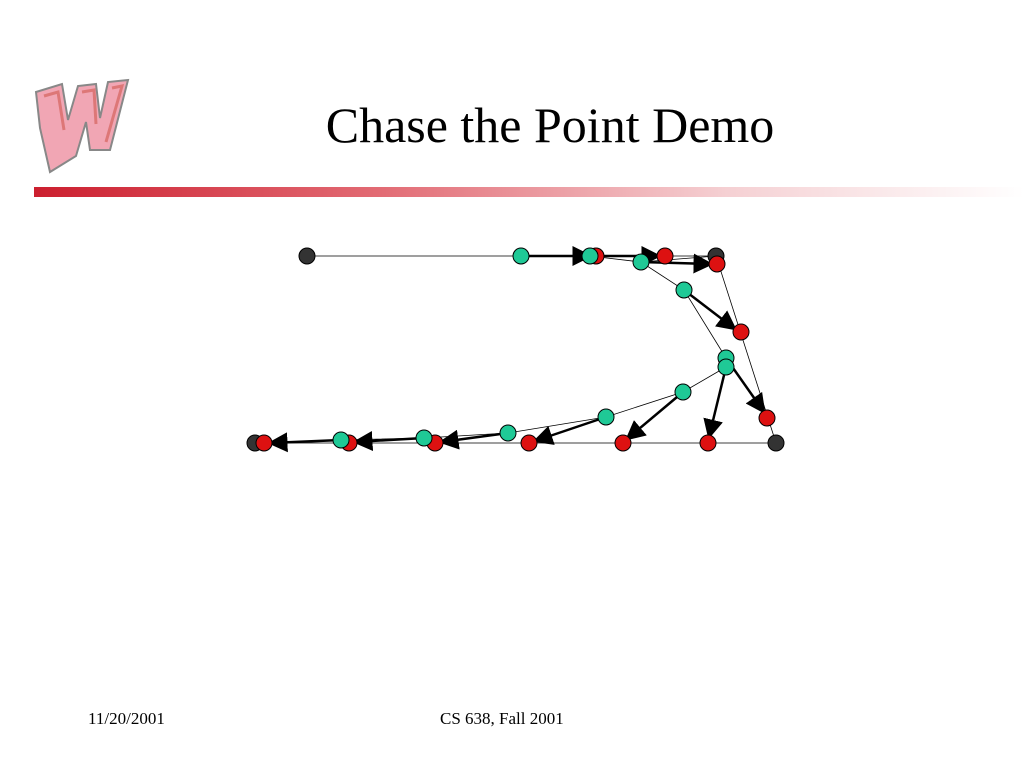  What do you see at coordinates (502, 718) in the screenshot?
I see `footer-course: CS 638, Fall 2001` at bounding box center [502, 718].